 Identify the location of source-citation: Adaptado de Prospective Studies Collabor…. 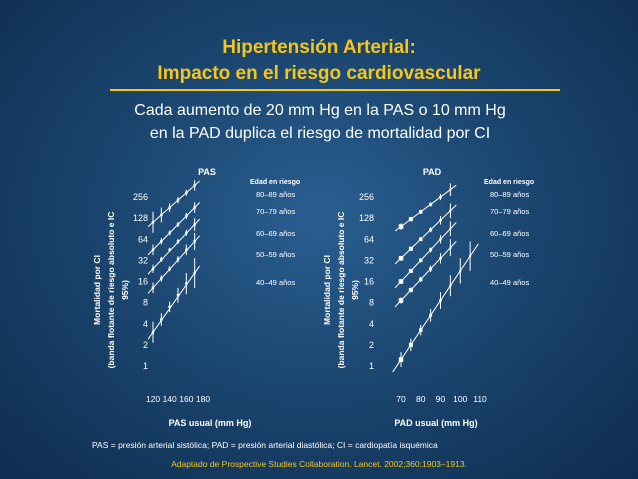
(319, 464).